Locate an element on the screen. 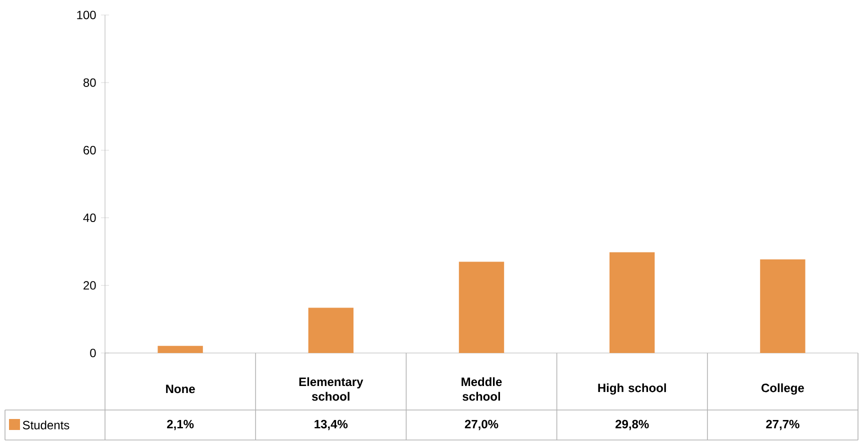  y-tick-label: 0 is located at coordinates (93, 353).